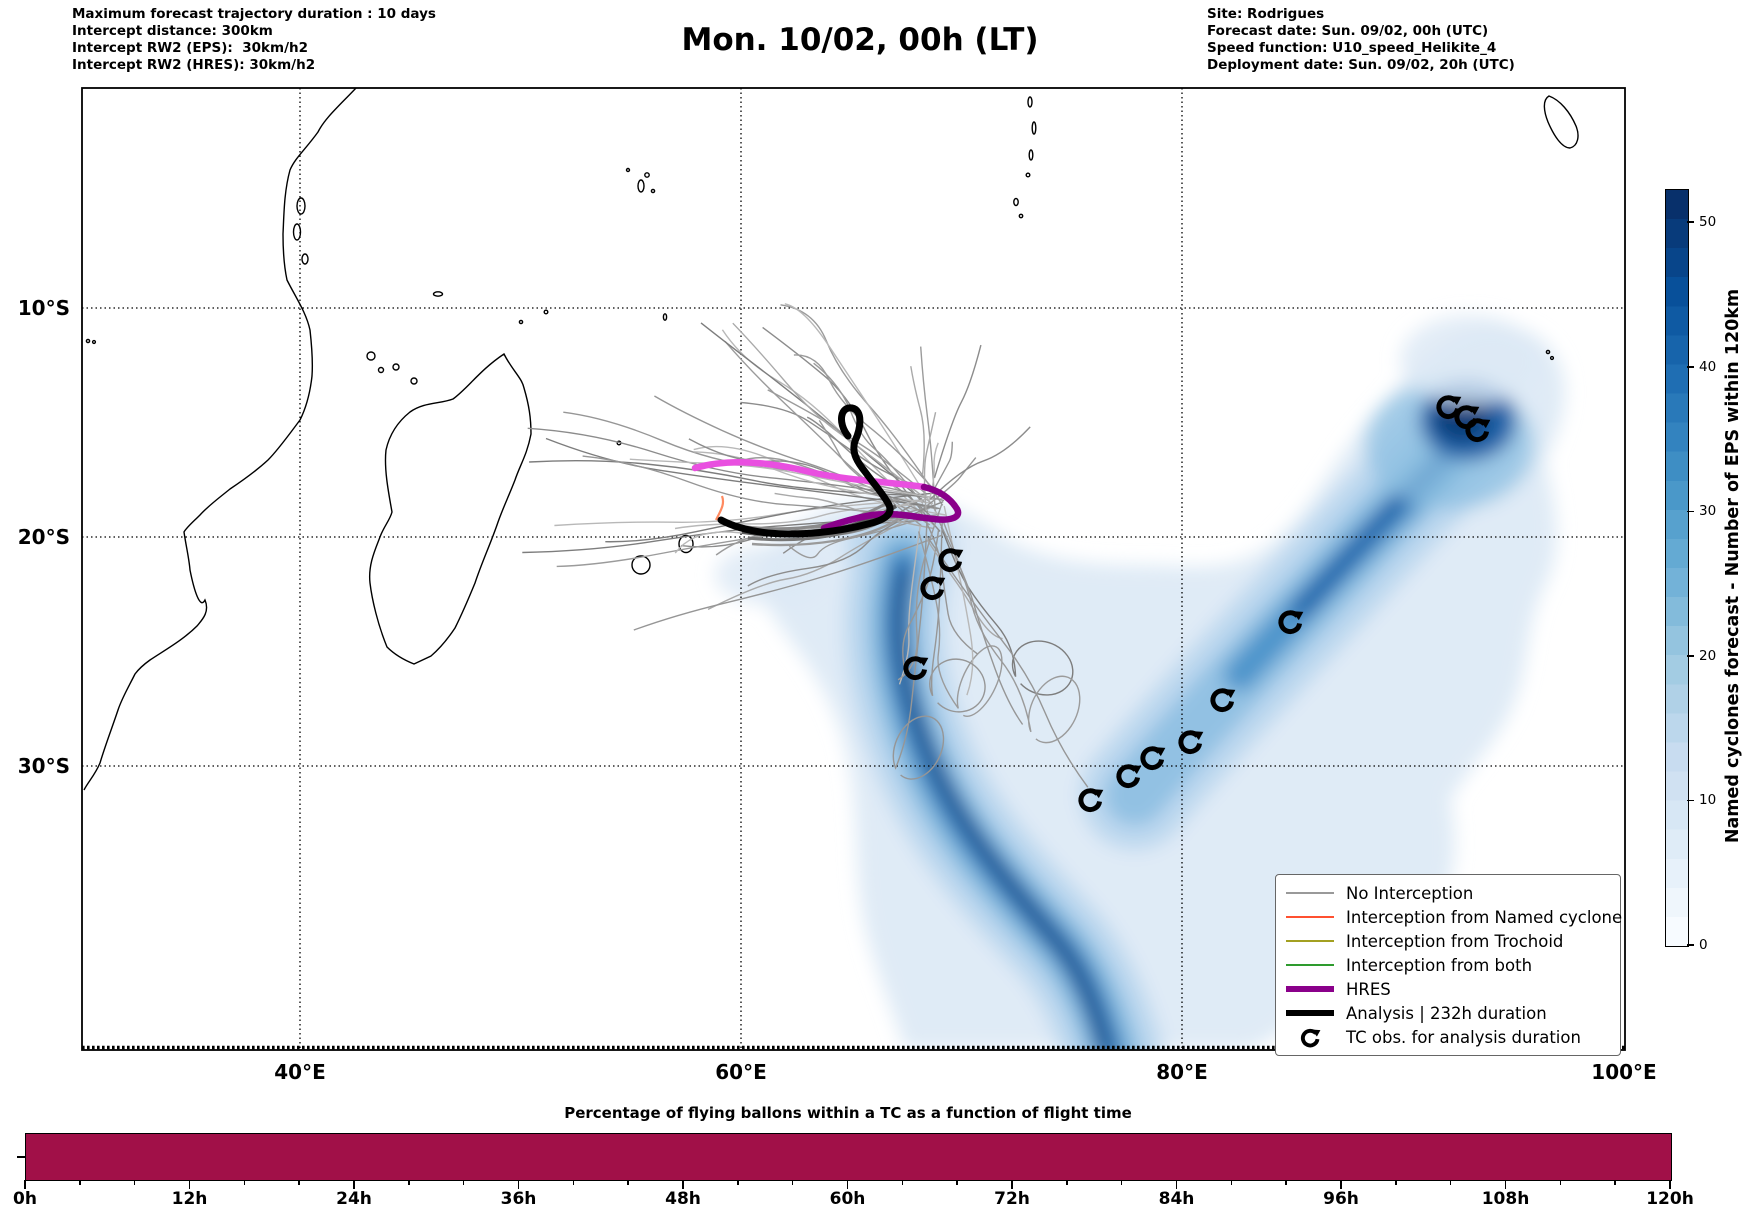  I want to click on bottom-chart-x-label: 0h, so click(25, 1199).